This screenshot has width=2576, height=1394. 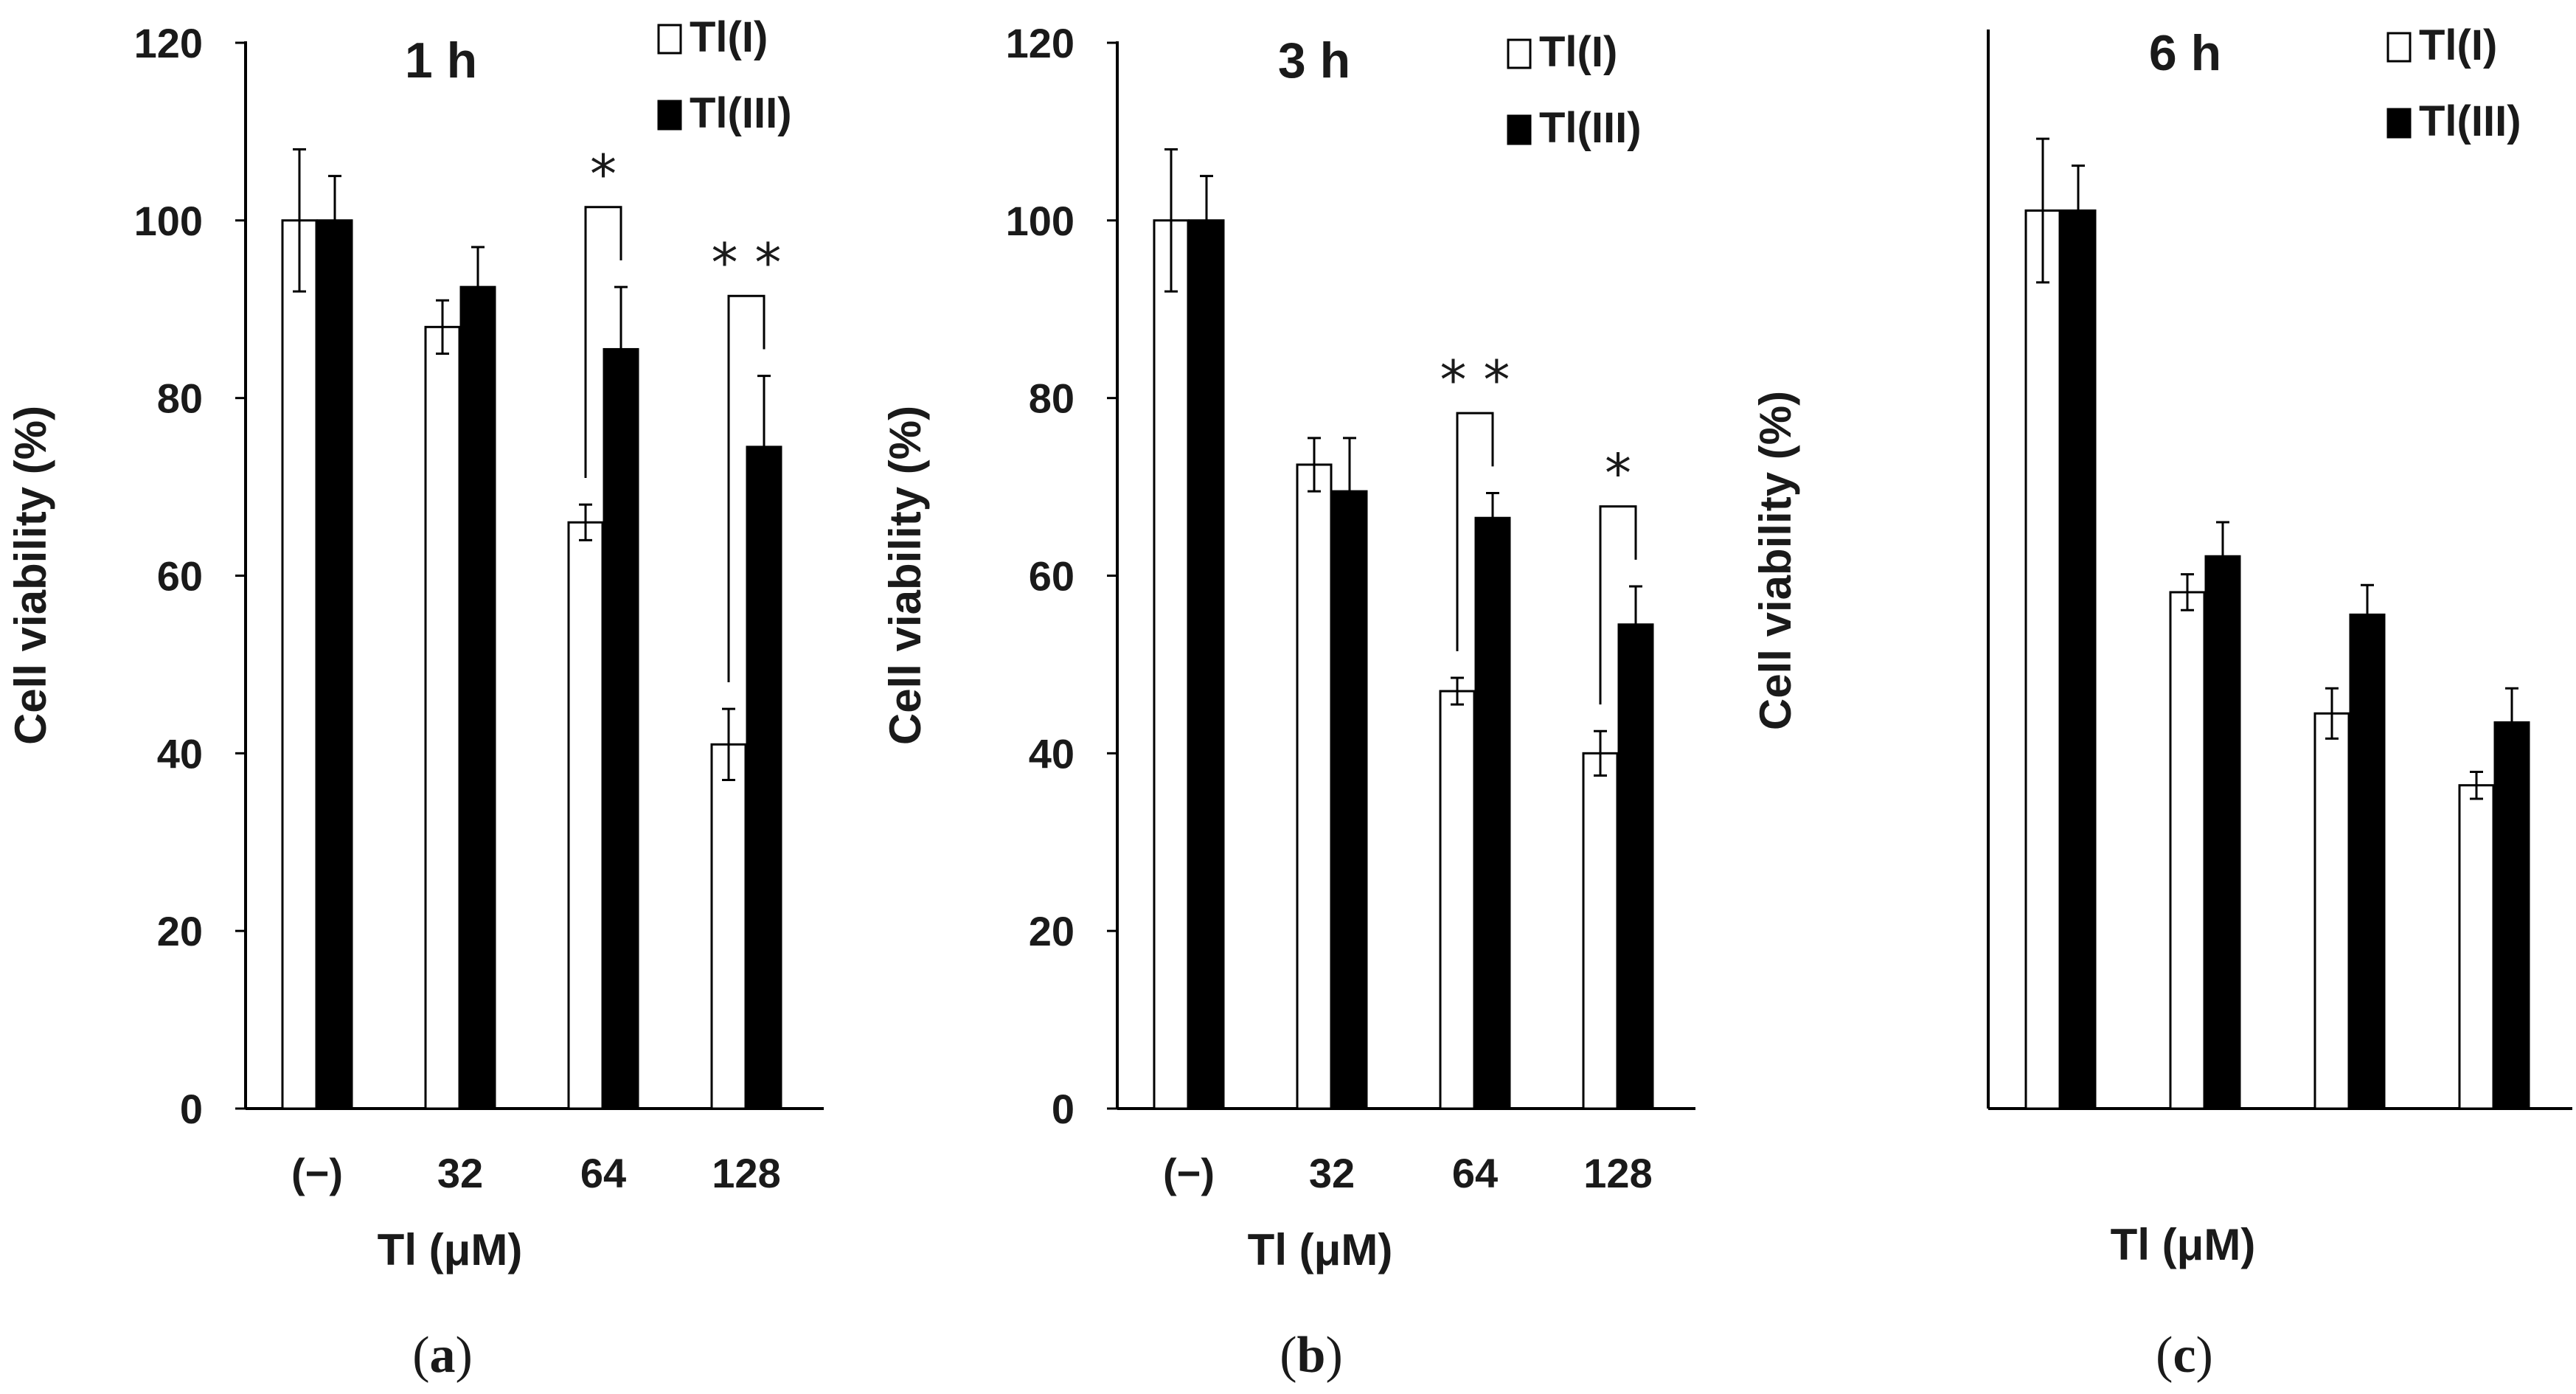 What do you see at coordinates (2185, 53) in the screenshot?
I see `chart-title: 6 h` at bounding box center [2185, 53].